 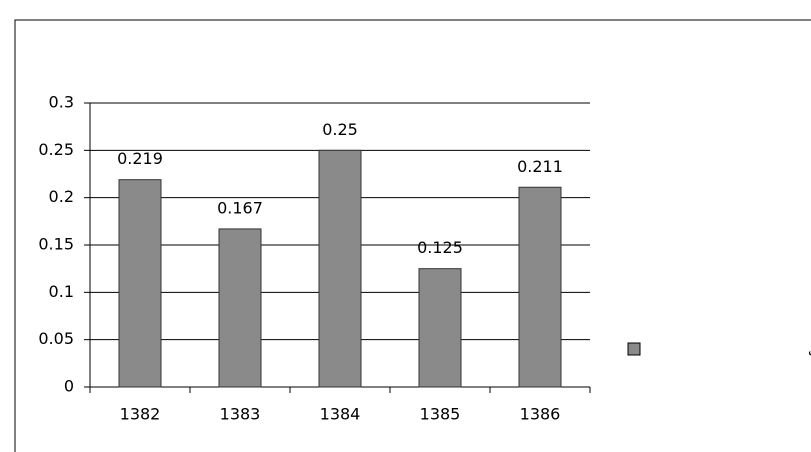 I want to click on y-tick-label: 0.05, so click(x=56, y=338).